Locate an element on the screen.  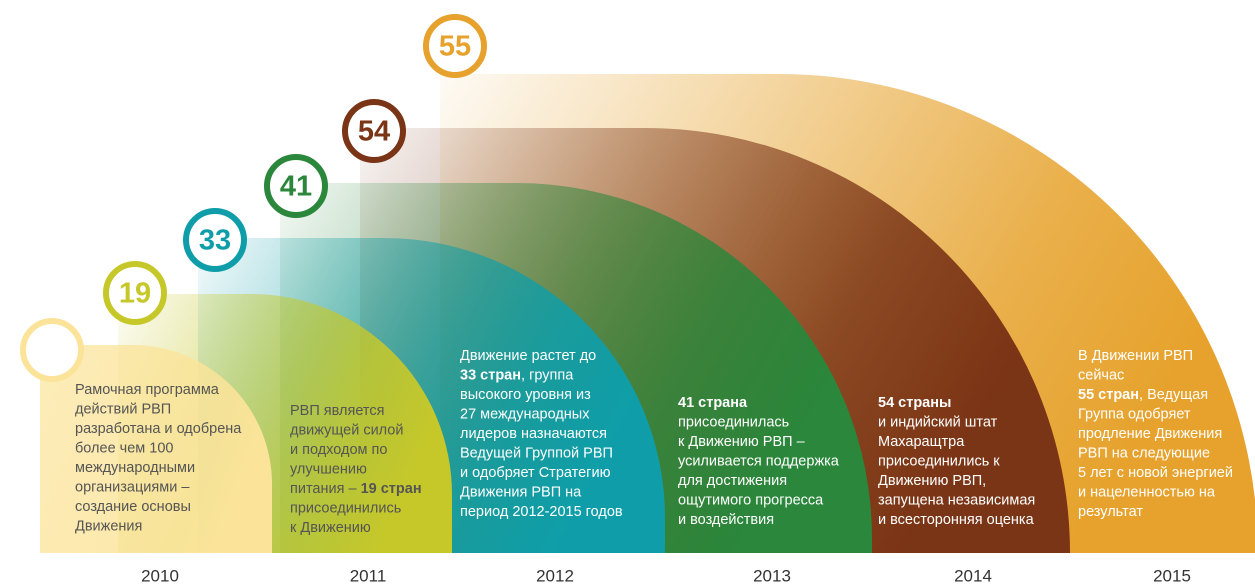
description-line: для достижения is located at coordinates (732, 481).